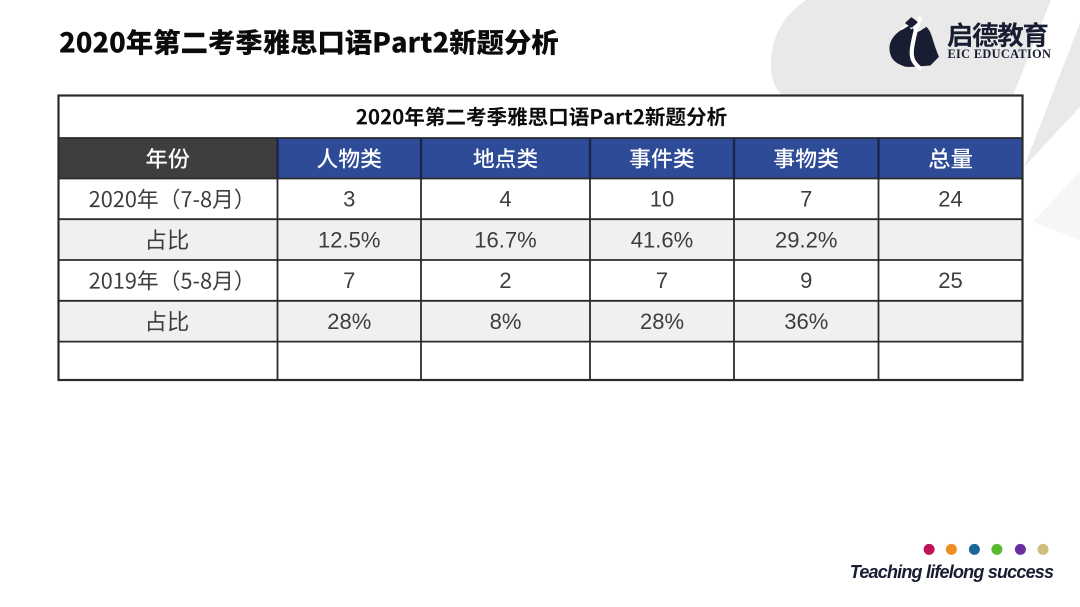 The image size is (1080, 607). What do you see at coordinates (662, 199) in the screenshot?
I see `svg-text: 10` at bounding box center [662, 199].